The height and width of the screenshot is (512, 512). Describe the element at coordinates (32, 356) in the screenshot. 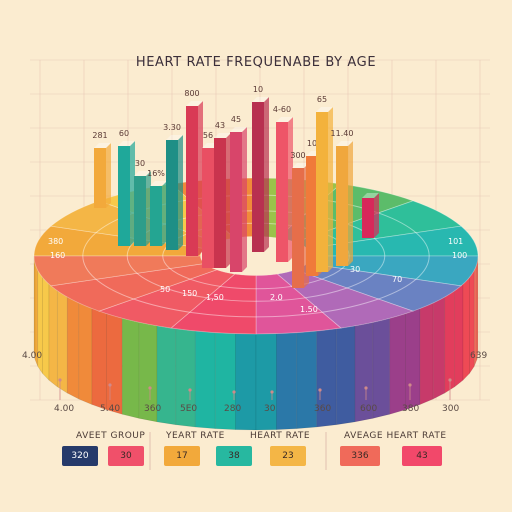

I see `side-label-left: 4.00` at that location.